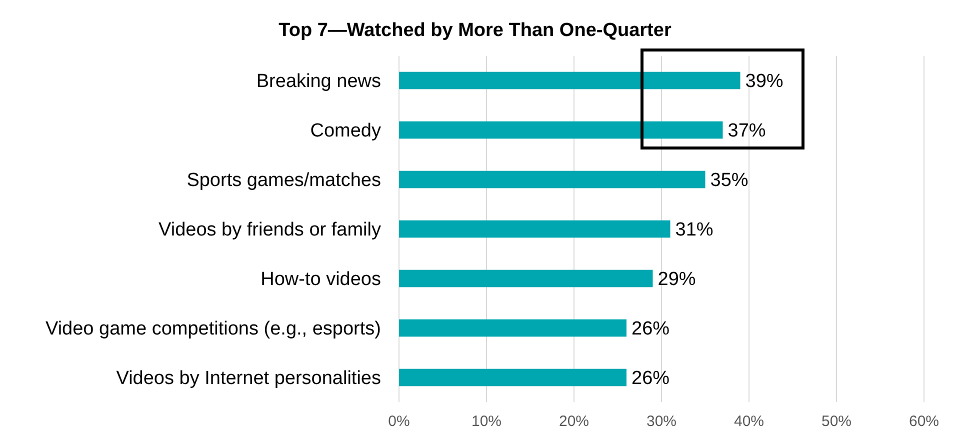 Image resolution: width=956 pixels, height=444 pixels. Describe the element at coordinates (248, 379) in the screenshot. I see `y-tick-label: Videos by Internet personalities` at that location.